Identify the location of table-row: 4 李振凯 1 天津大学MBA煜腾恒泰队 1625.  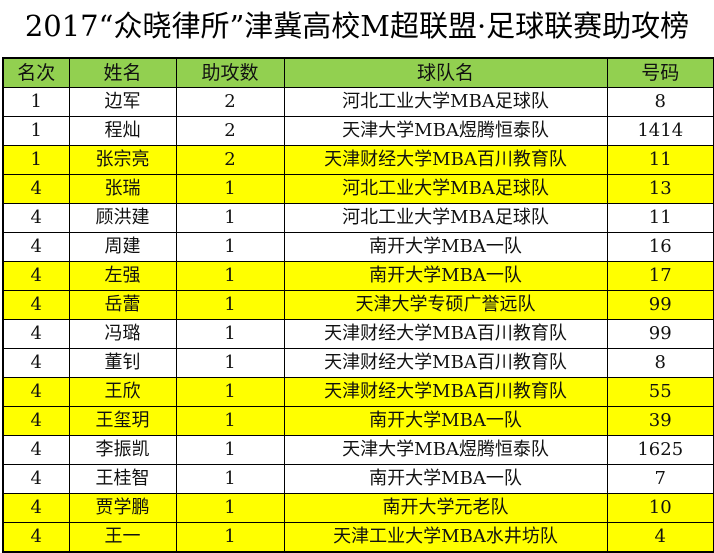
(358, 450).